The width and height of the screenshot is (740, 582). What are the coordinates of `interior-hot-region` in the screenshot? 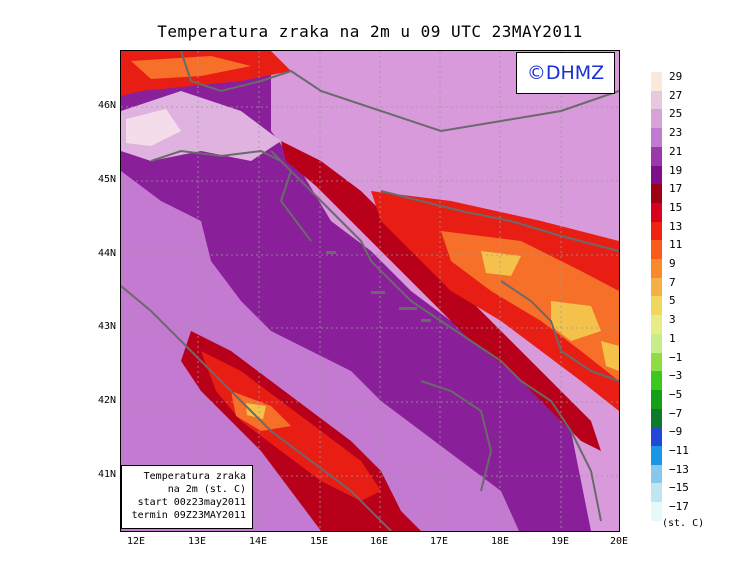 It's located at (495, 301).